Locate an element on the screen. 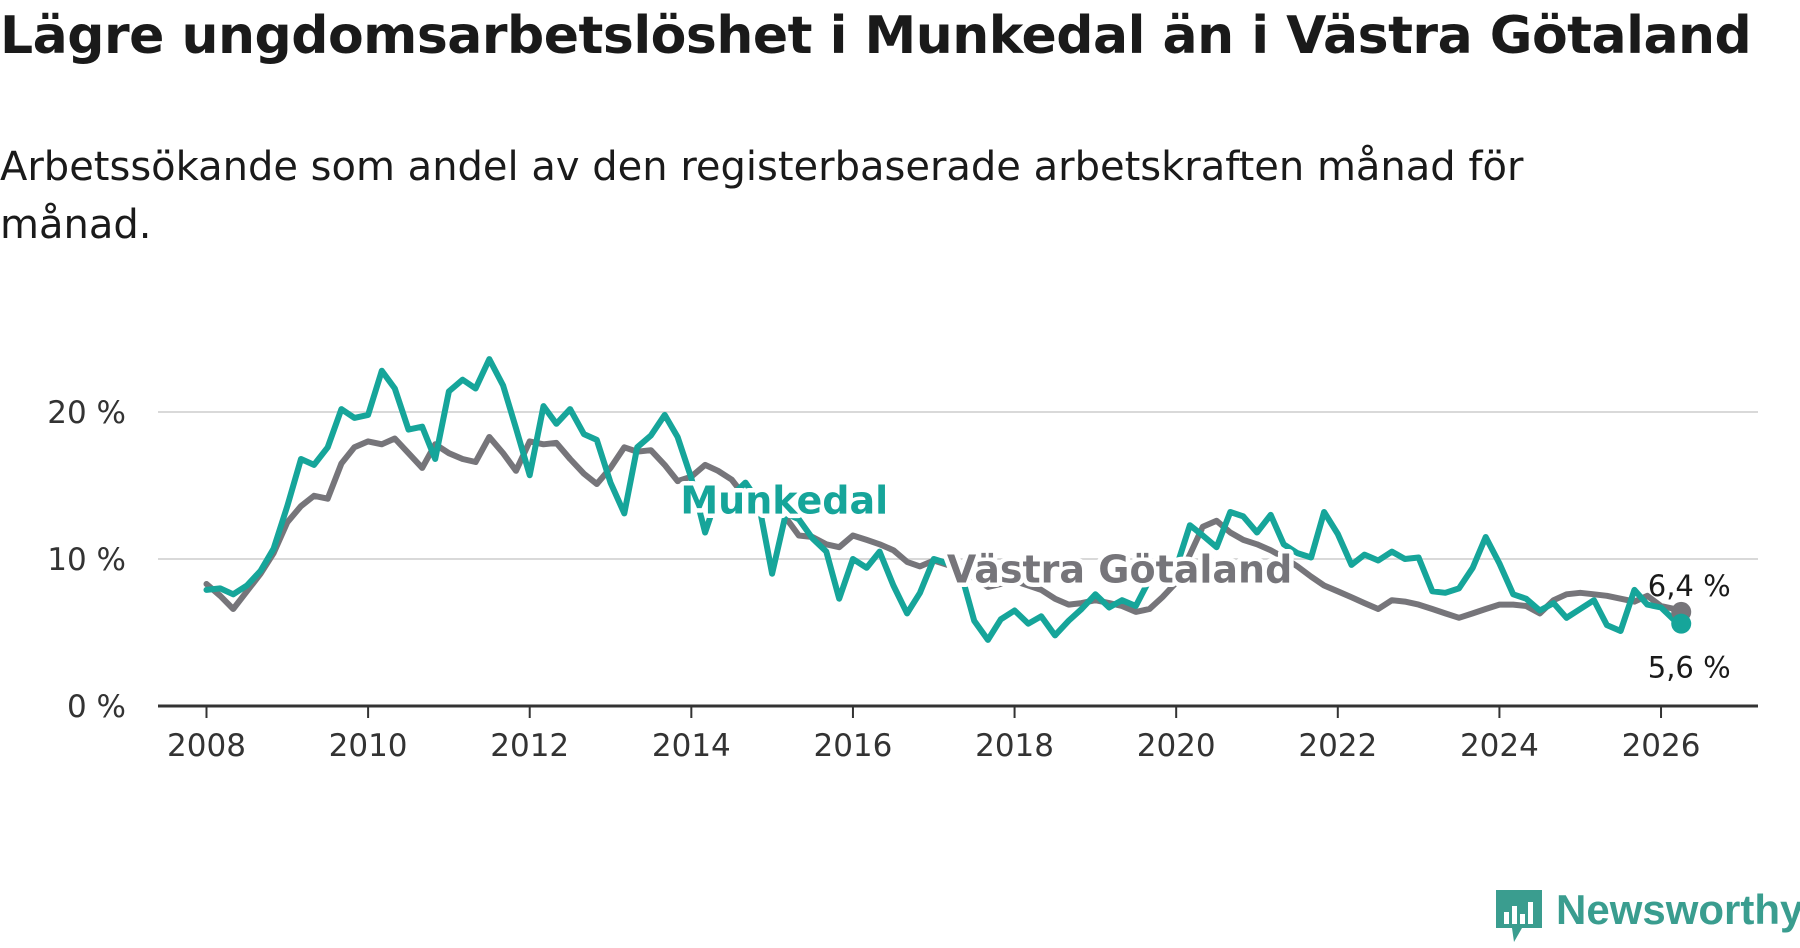  x-tick-label: 2022 is located at coordinates (1337, 746).